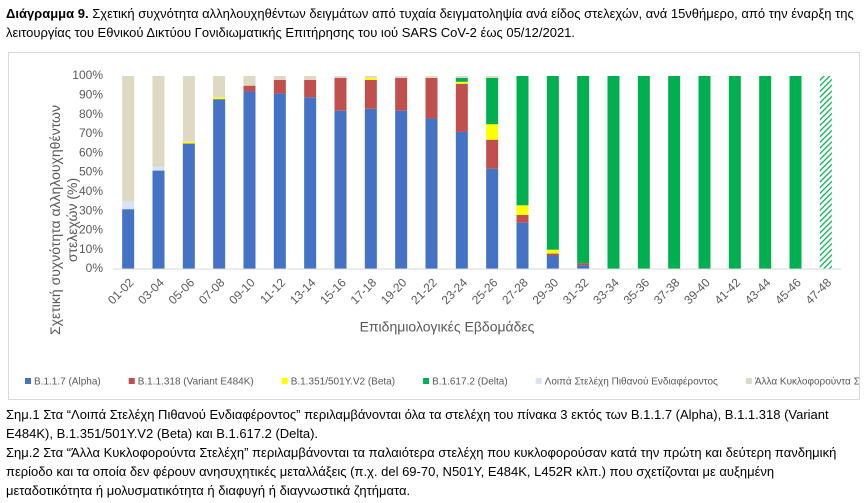 The width and height of the screenshot is (868, 503). Describe the element at coordinates (91, 249) in the screenshot. I see `y-tick-label: 10%` at that location.